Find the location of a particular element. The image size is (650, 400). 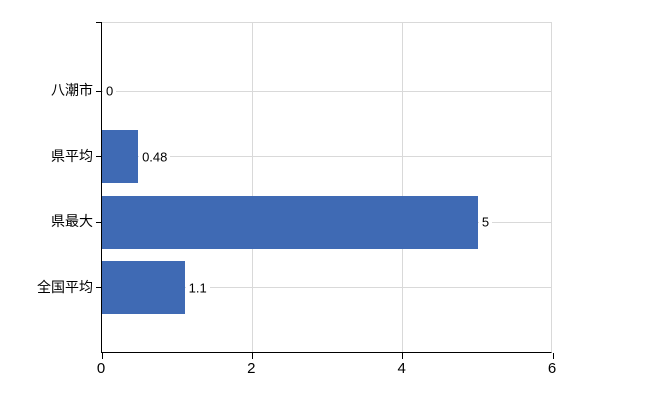

y-axis-end-tick is located at coordinates (99, 22).